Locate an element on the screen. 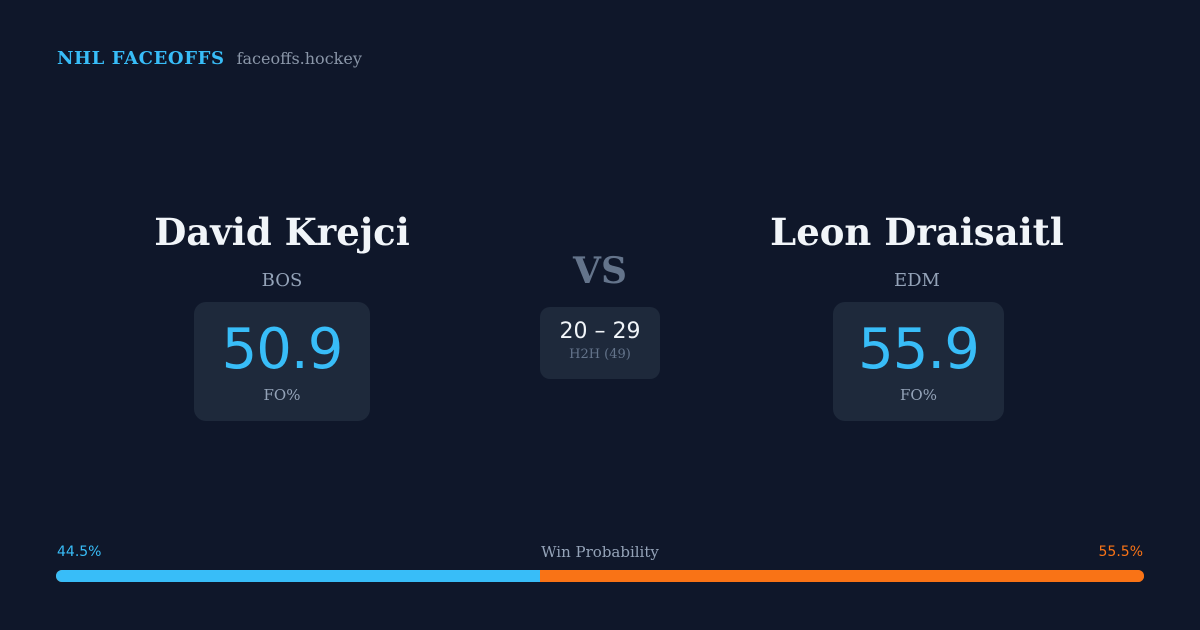 The image size is (1200, 630). player-one-fo-card: 50.9 FO% is located at coordinates (282, 361).